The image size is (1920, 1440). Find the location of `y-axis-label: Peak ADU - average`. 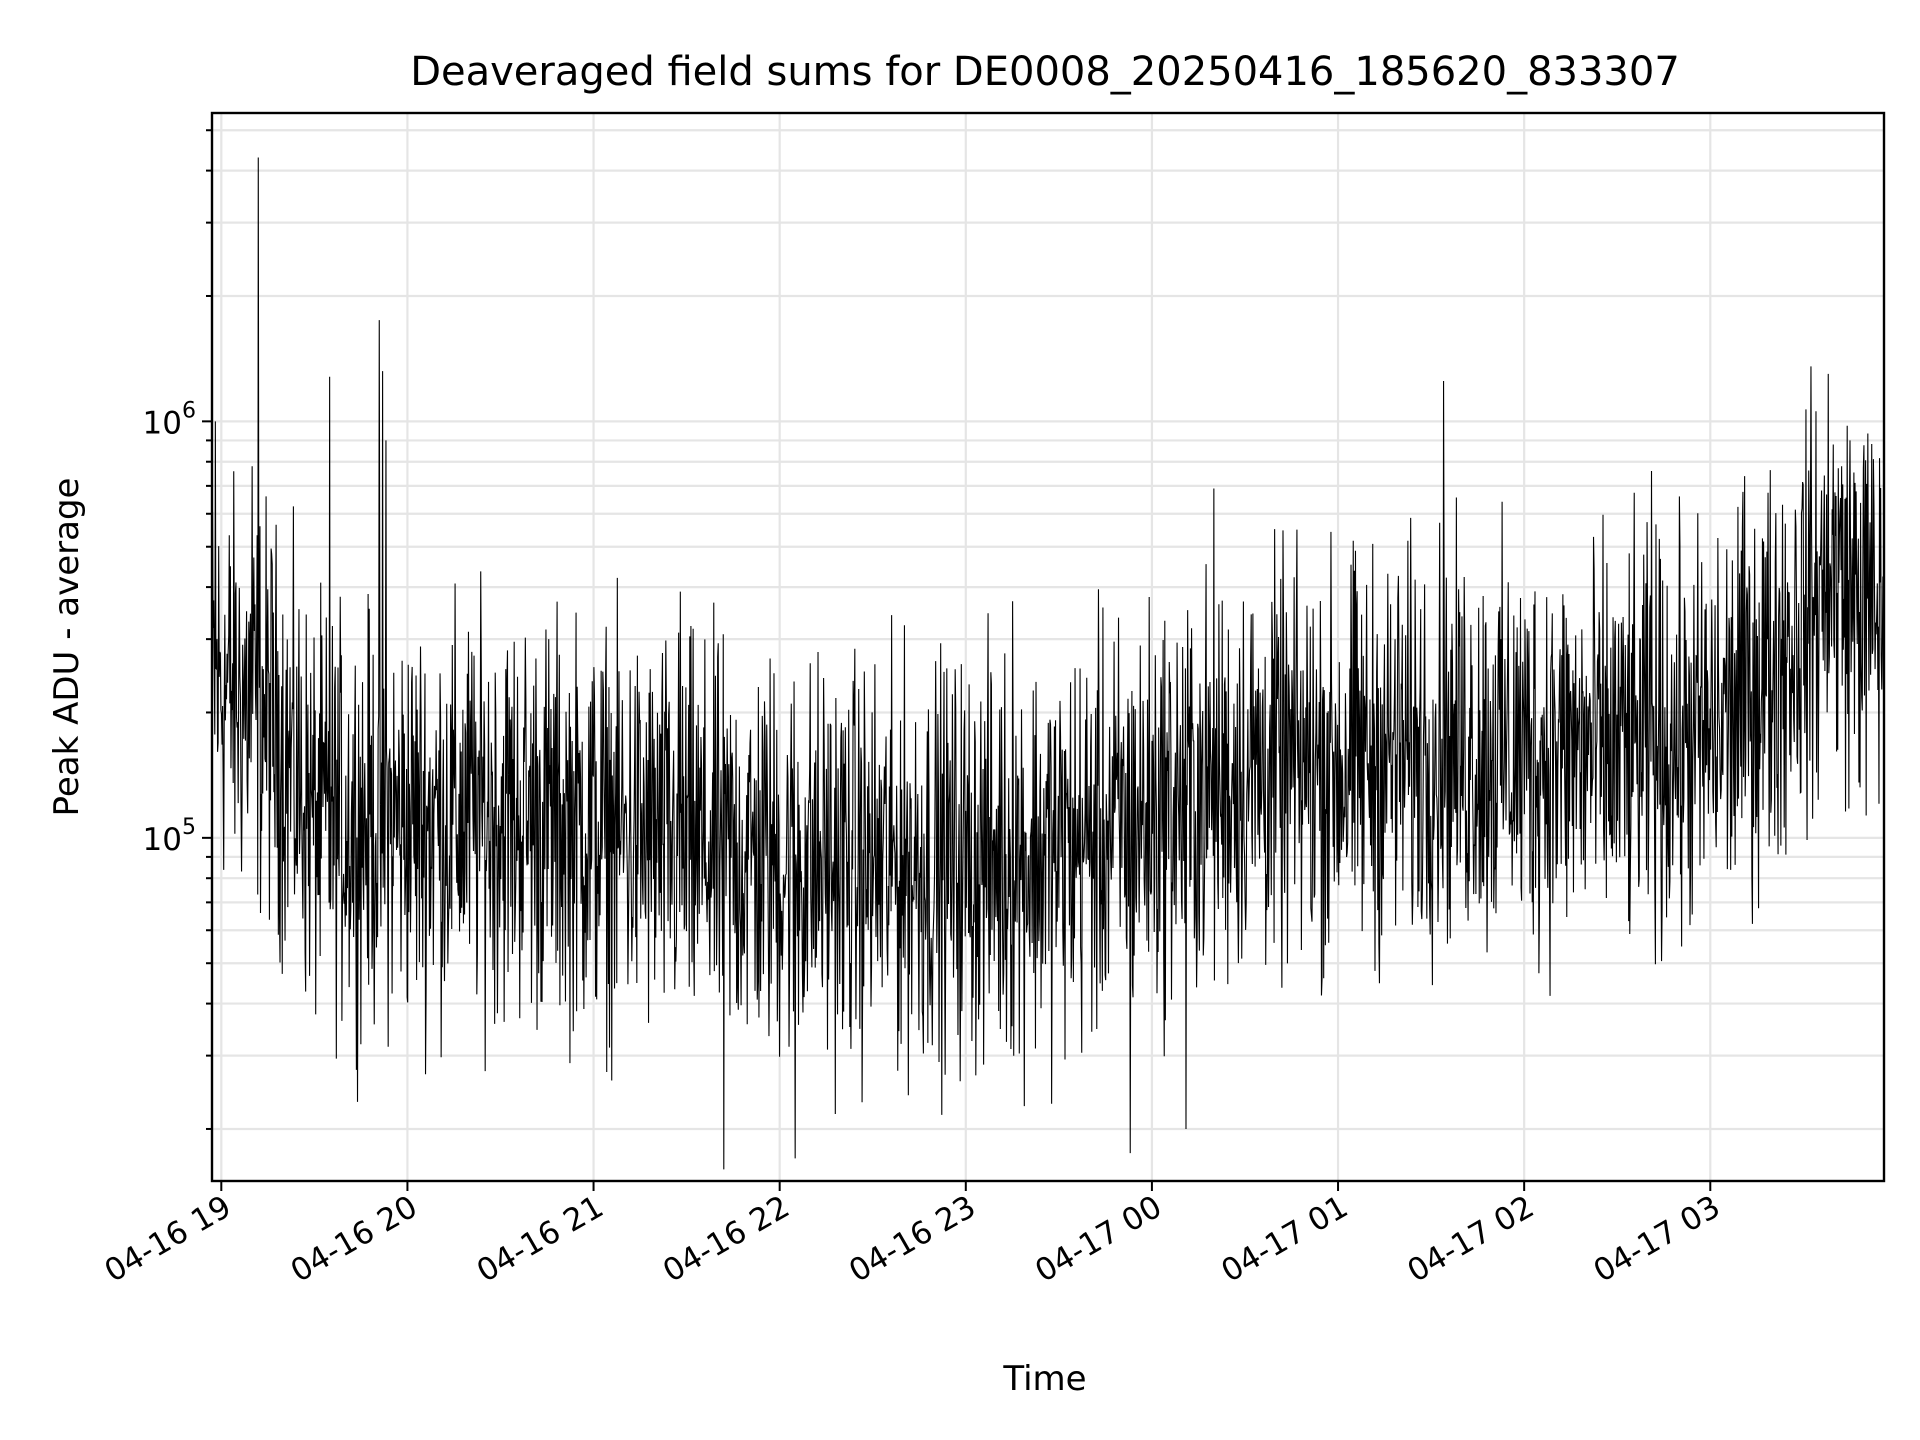

y-axis-label: Peak ADU - average is located at coordinates (67, 647).